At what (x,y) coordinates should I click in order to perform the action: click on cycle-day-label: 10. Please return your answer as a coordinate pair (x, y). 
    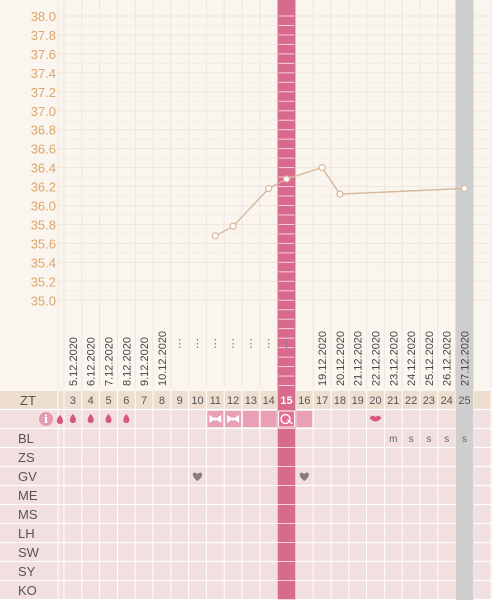
    Looking at the image, I should click on (197, 401).